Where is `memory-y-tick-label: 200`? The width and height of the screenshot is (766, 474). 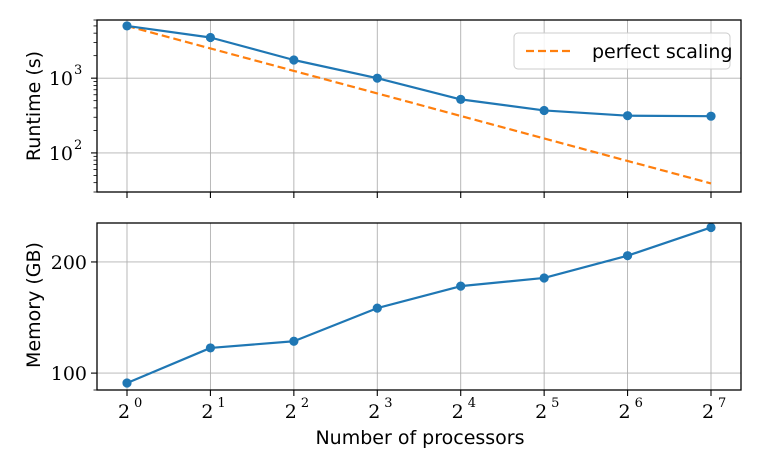
memory-y-tick-label: 200 is located at coordinates (69, 263).